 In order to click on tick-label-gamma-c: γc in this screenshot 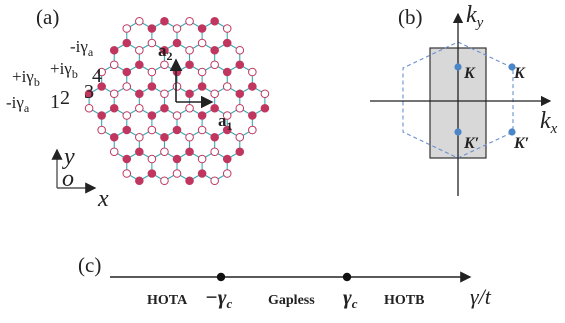, I will do `click(350, 298)`.